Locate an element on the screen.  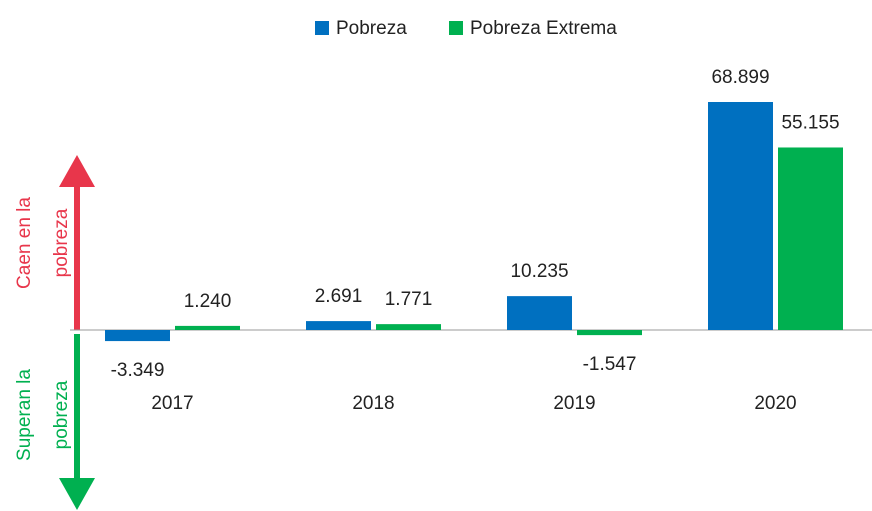
annotation: Superan la is located at coordinates (24, 415).